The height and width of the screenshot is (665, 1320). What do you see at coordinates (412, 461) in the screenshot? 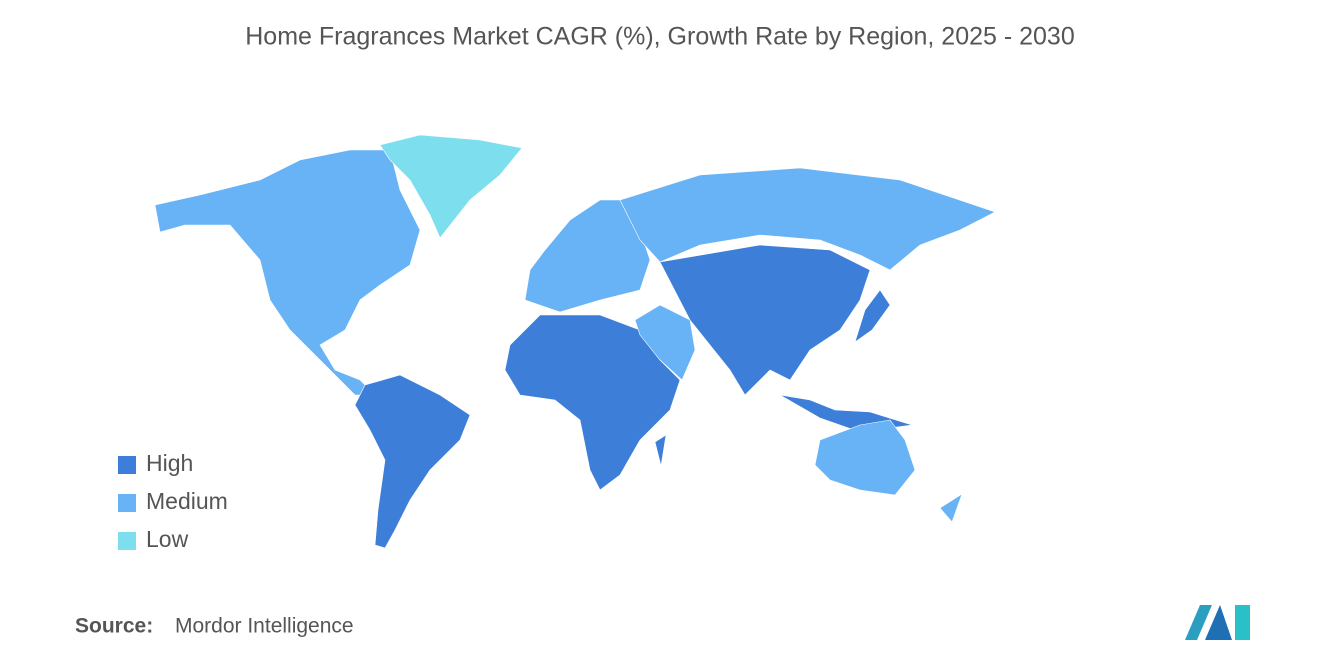
I see `south-america` at bounding box center [412, 461].